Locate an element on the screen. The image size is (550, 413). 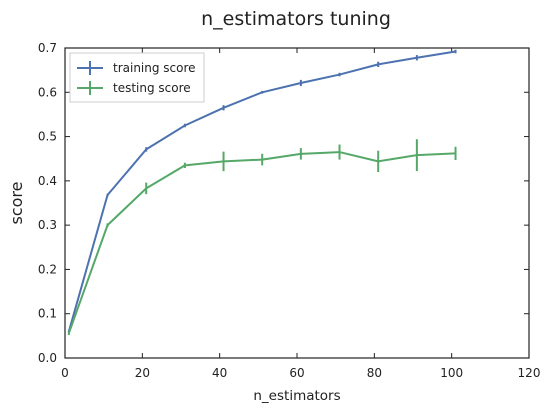
legend-label: testing score is located at coordinates (152, 88).